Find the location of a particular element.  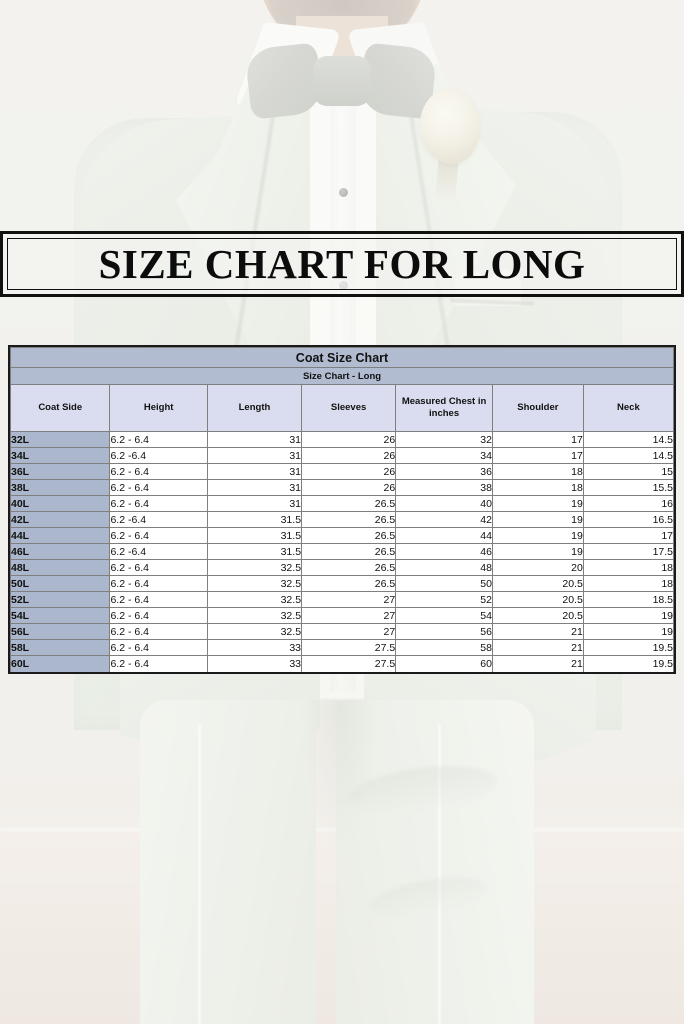

cell-neck: 16.5 is located at coordinates (628, 519).